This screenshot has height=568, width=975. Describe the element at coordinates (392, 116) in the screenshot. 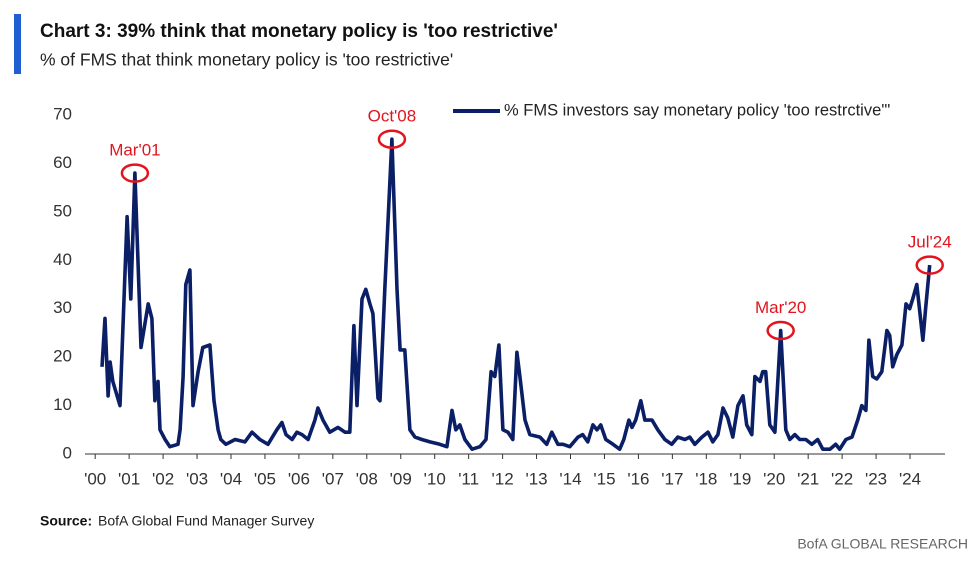

I see `annotation-label: Oct'08` at that location.